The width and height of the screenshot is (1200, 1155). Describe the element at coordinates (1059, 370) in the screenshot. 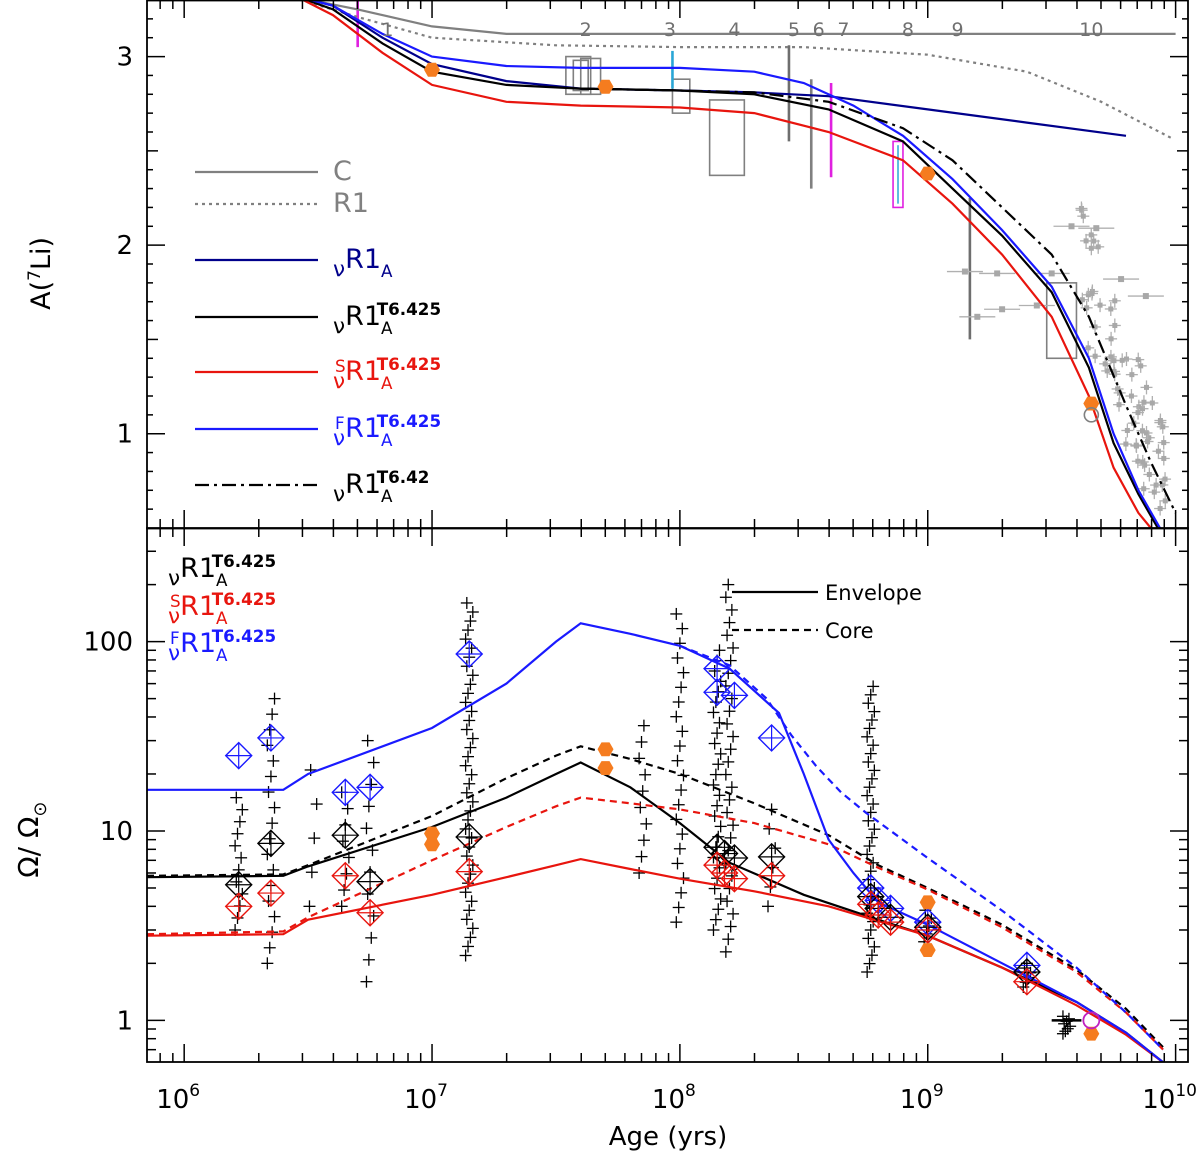

I see `field-stars` at that location.